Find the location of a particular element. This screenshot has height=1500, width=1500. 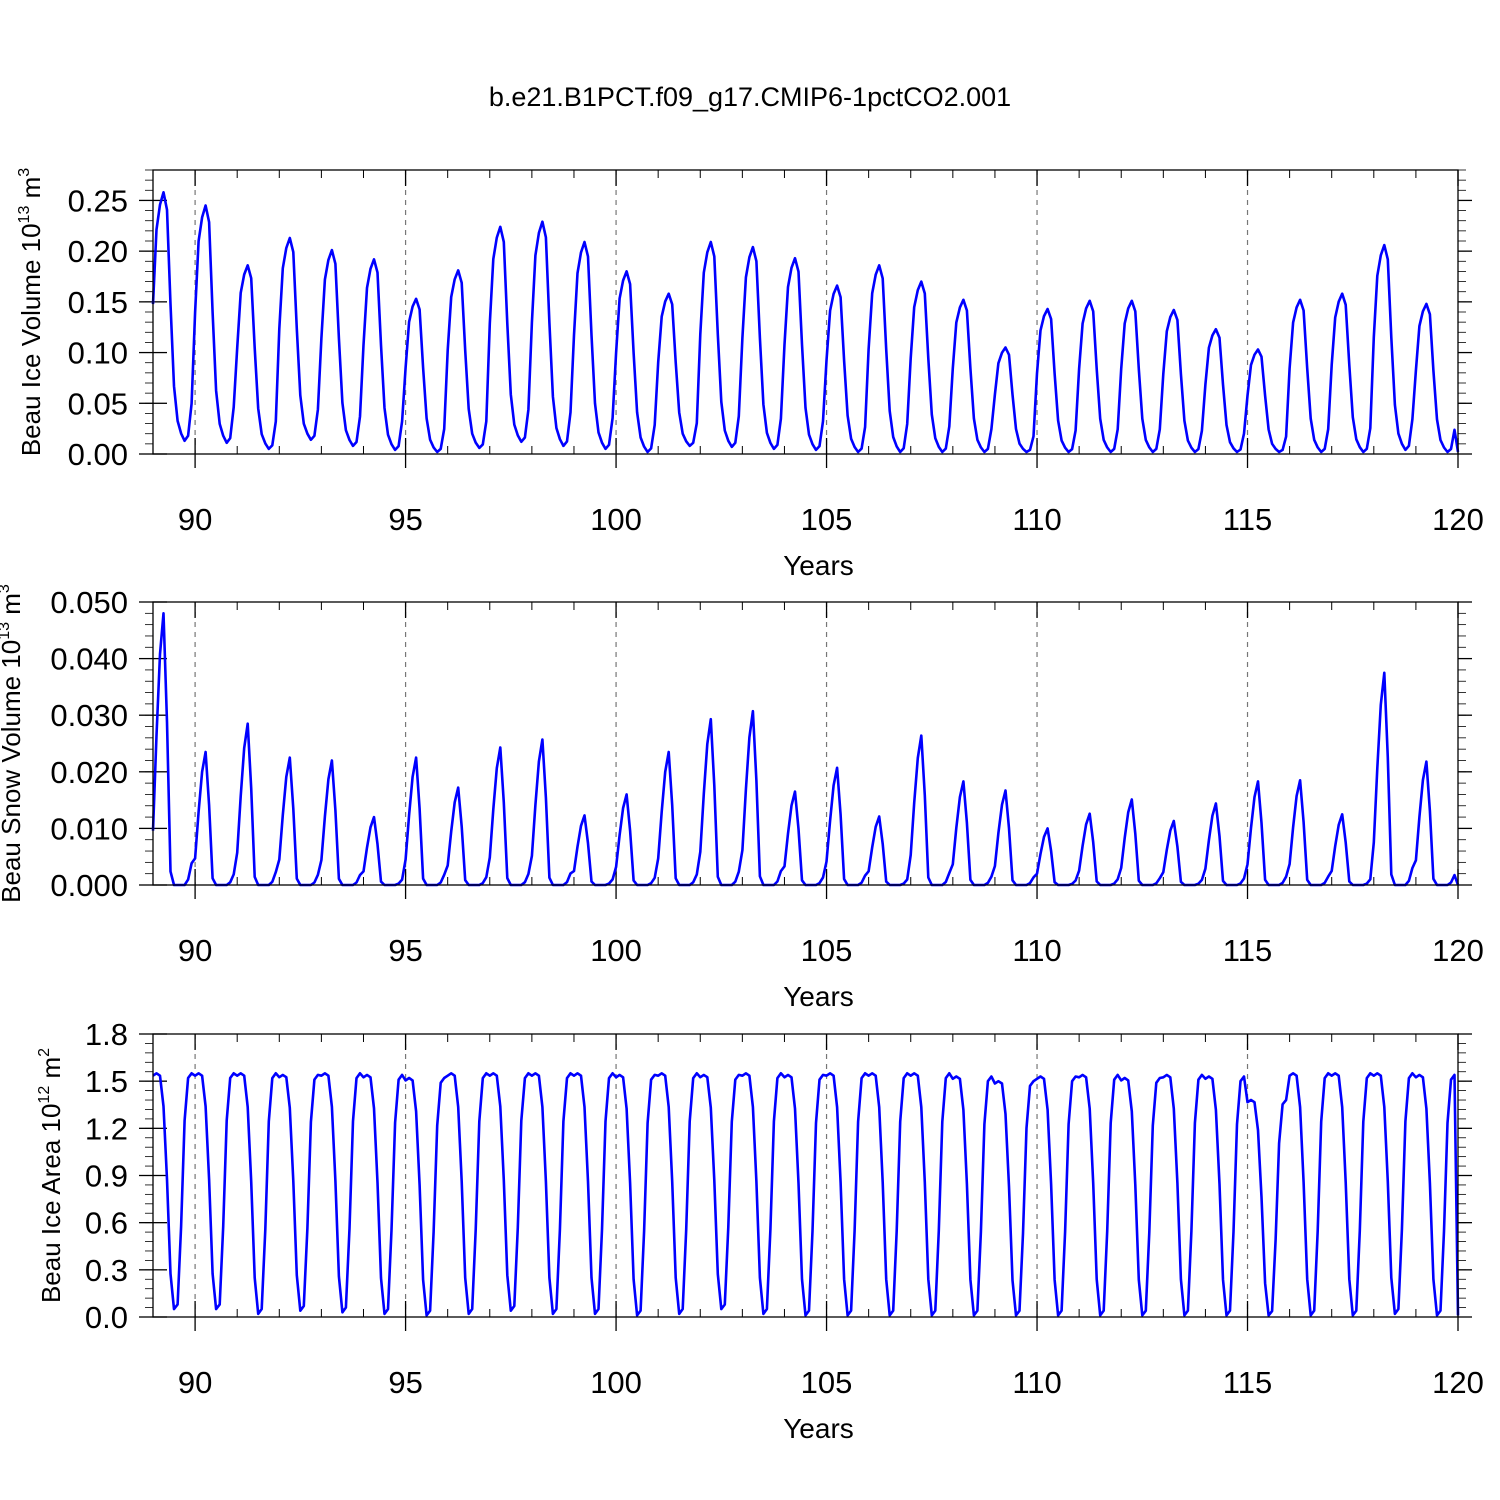

y-tick-label: 0.20 is located at coordinates (98, 251).